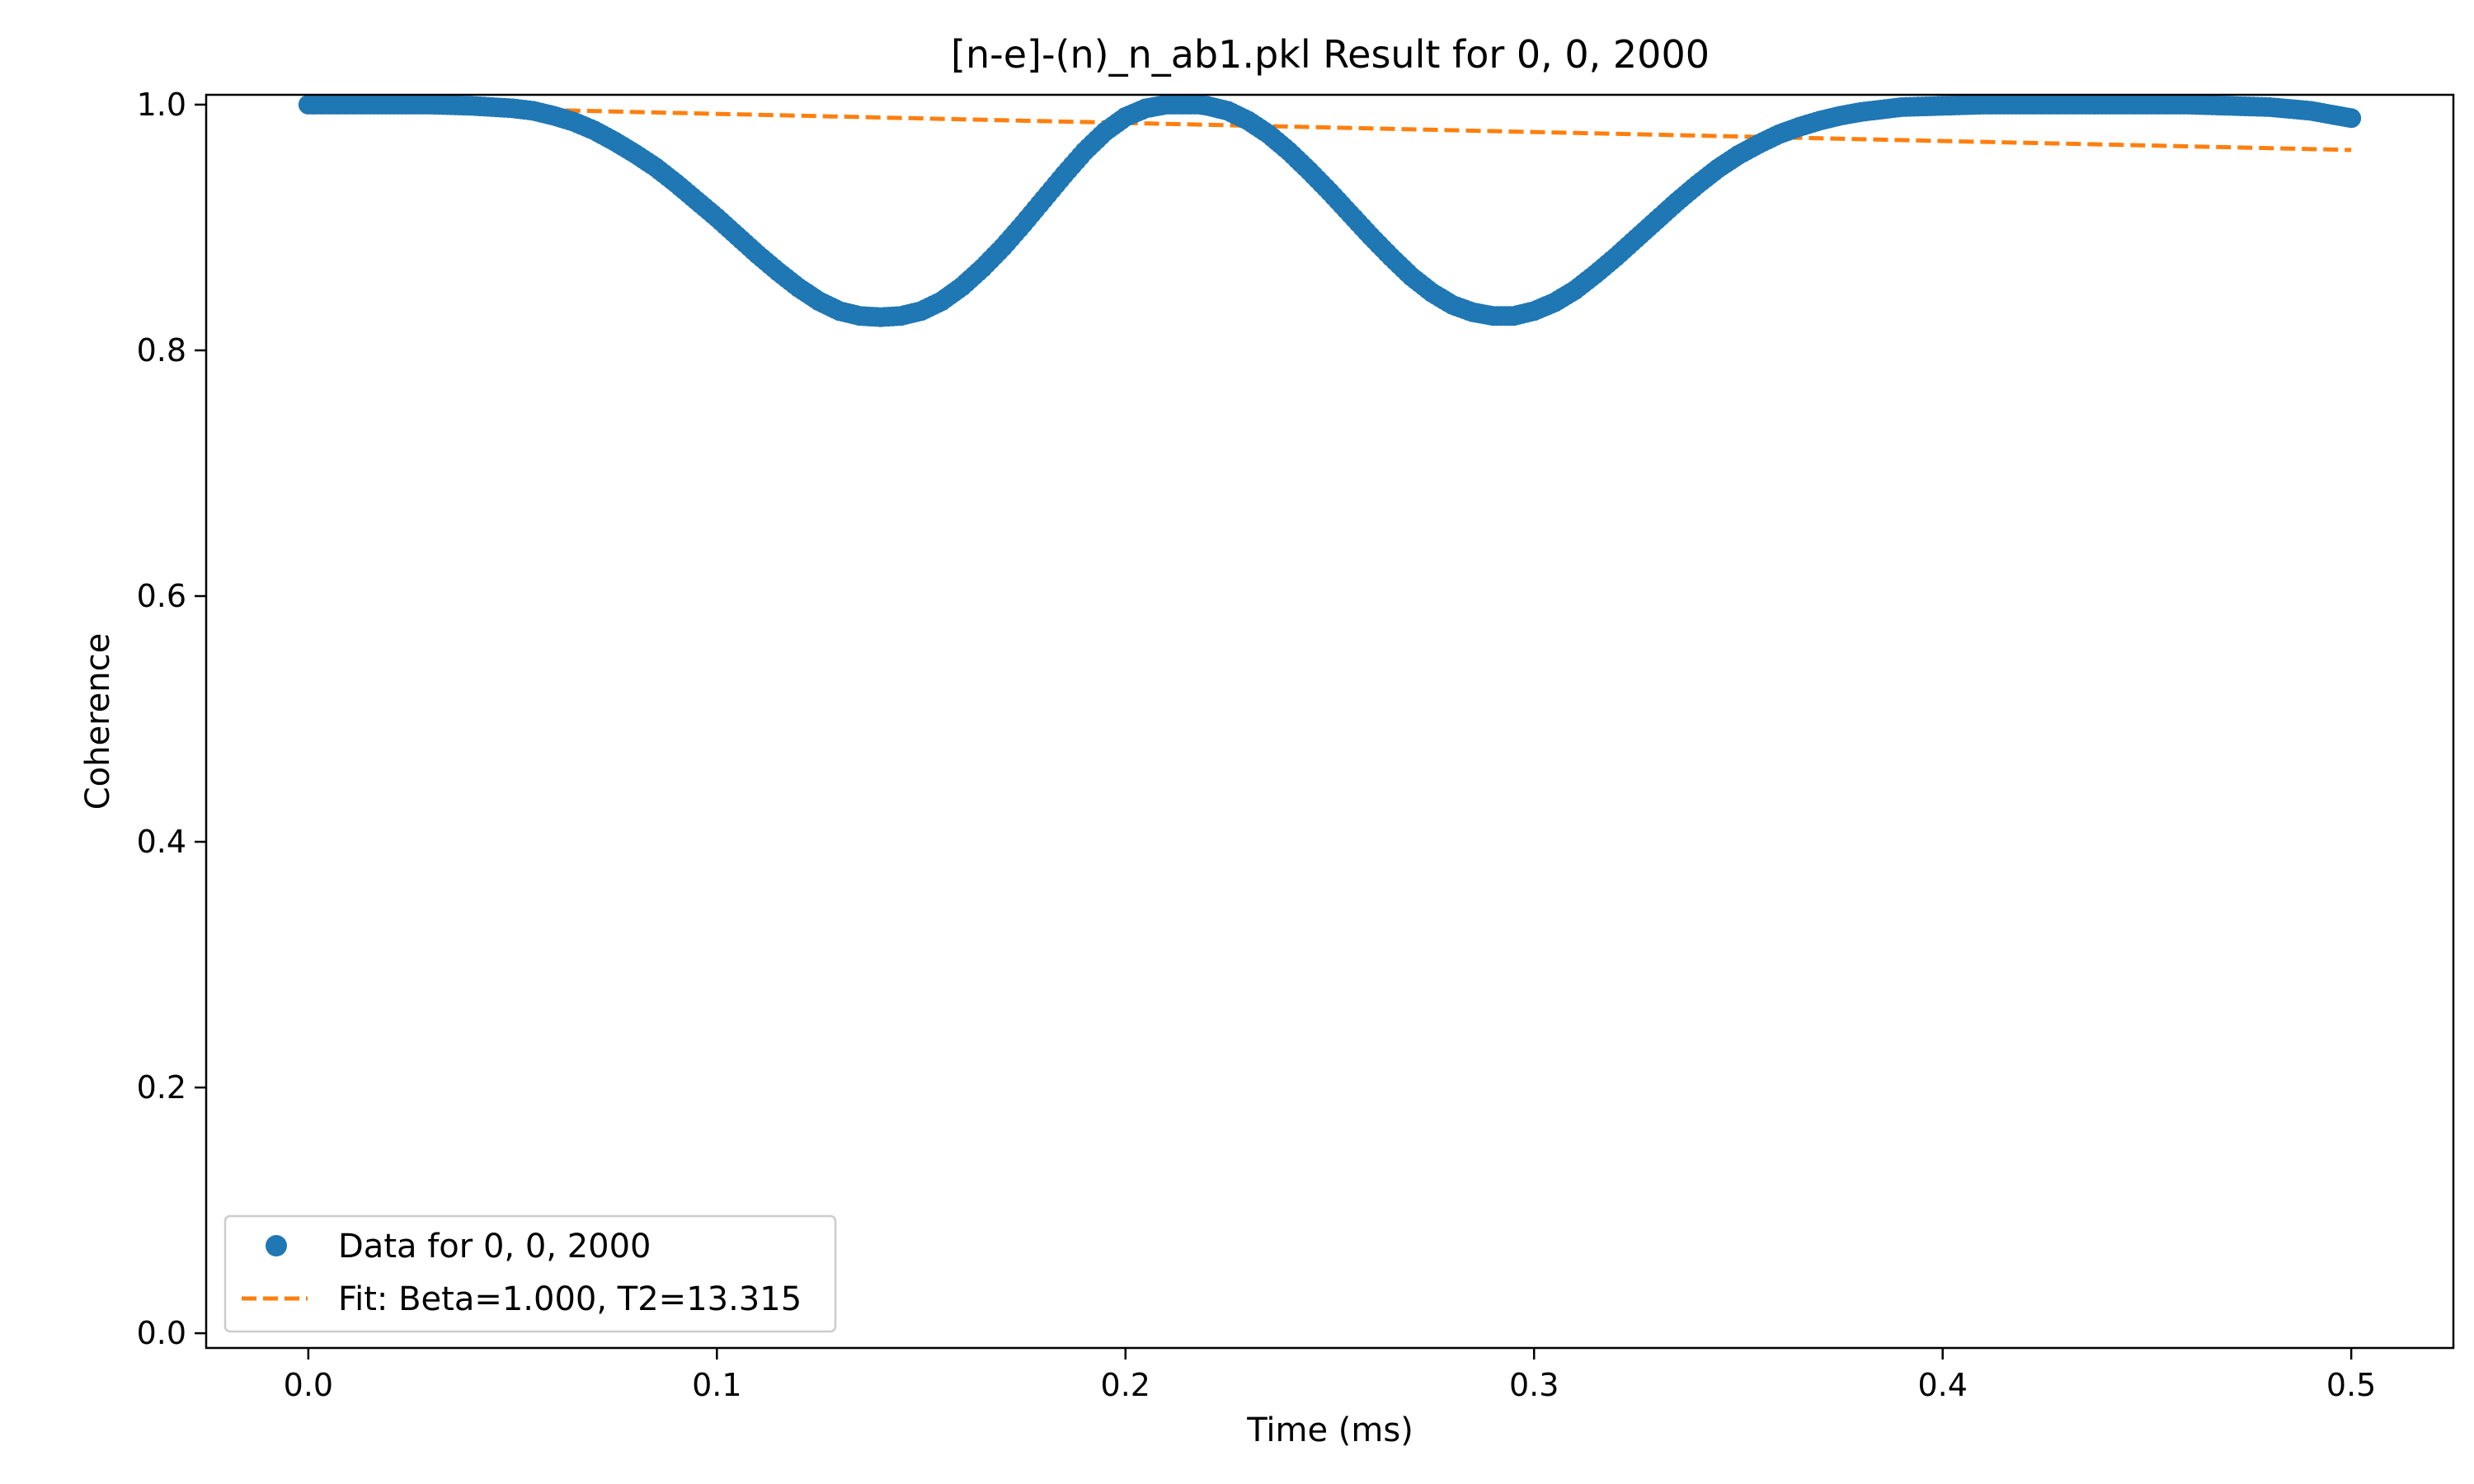  I want to click on y-tick-label: 0.8, so click(161, 350).